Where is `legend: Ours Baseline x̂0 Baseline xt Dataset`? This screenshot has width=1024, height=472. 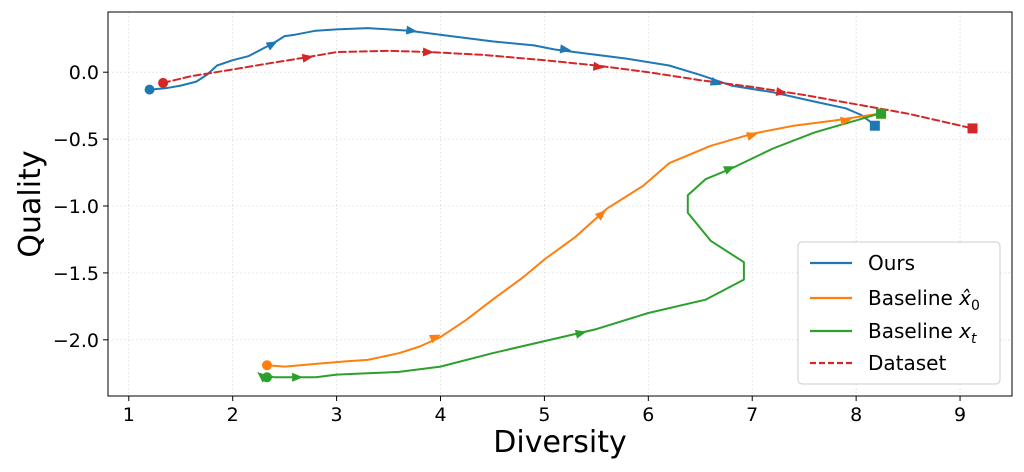 legend: Ours Baseline x̂0 Baseline xt Dataset is located at coordinates (899, 313).